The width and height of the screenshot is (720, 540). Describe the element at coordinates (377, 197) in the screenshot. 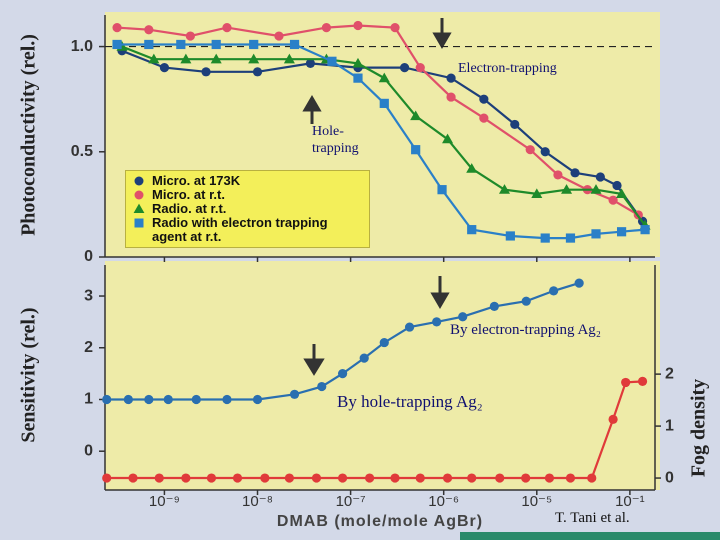

I see `arrows` at that location.